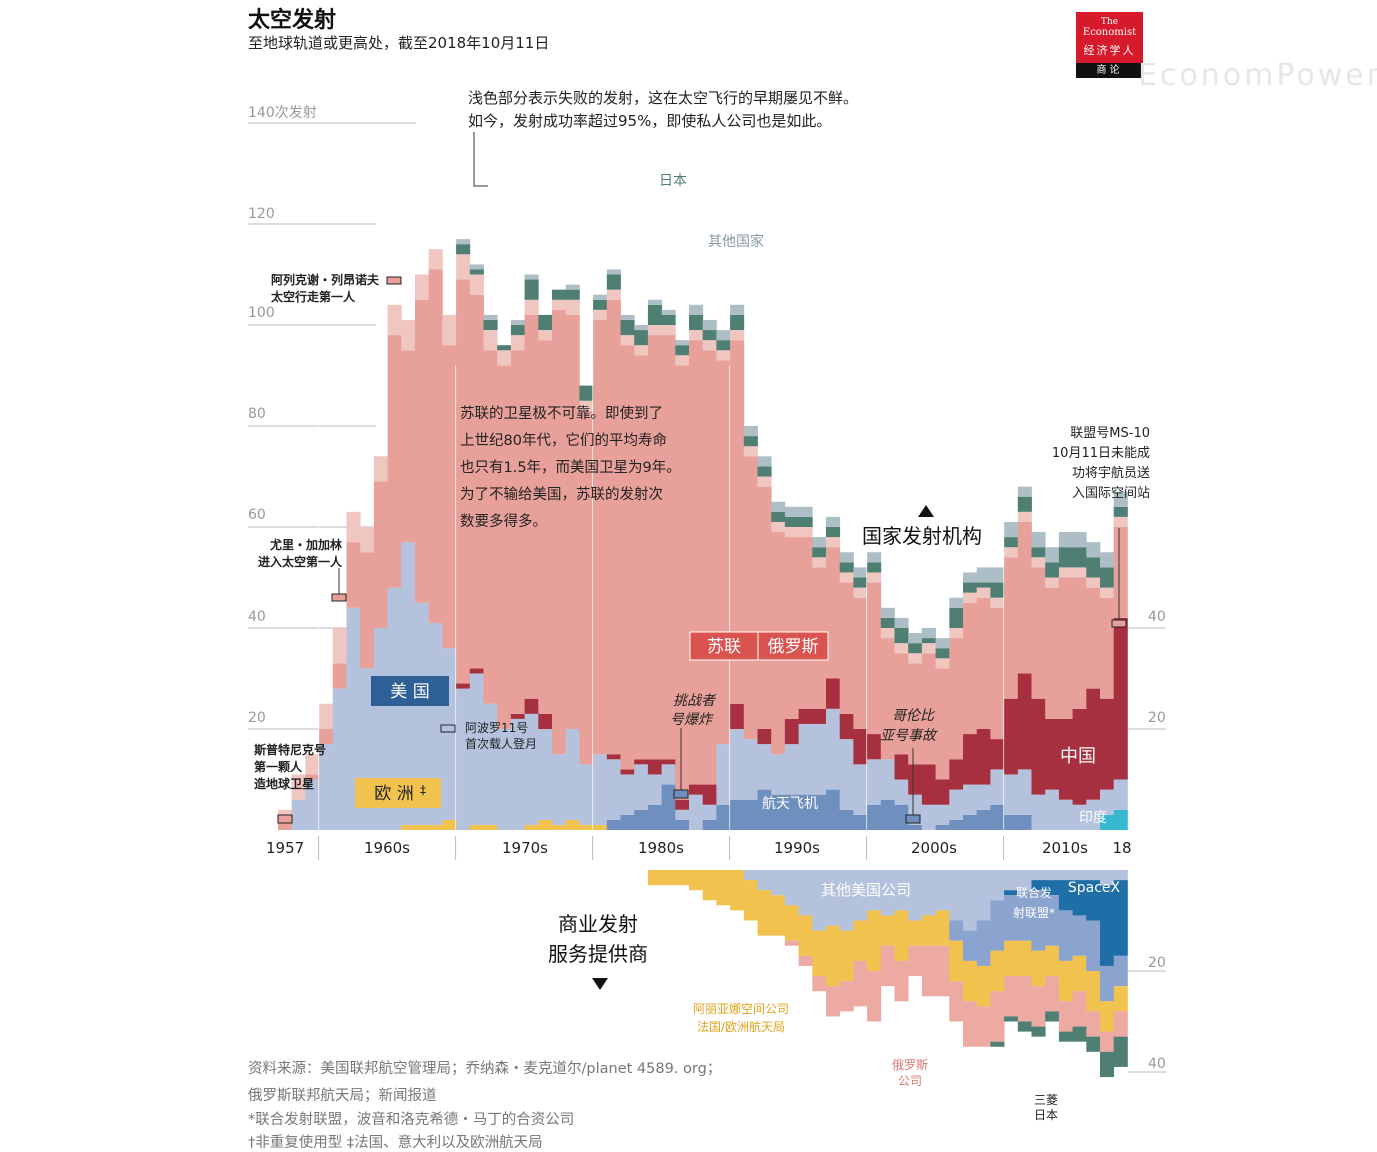 Image resolution: width=1377 pixels, height=1152 pixels. I want to click on bar-1997-japan, so click(833, 532).